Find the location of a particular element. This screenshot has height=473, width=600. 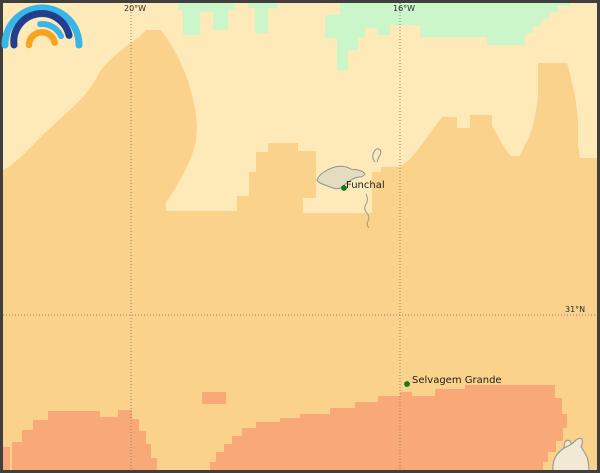

porto-santo-outline is located at coordinates (377, 155).